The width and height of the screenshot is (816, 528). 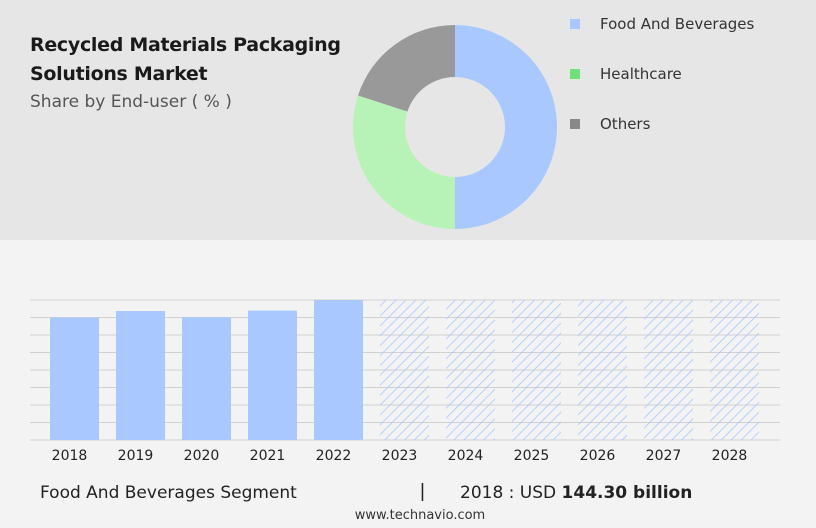 I want to click on legend-label-others: Others, so click(x=625, y=124).